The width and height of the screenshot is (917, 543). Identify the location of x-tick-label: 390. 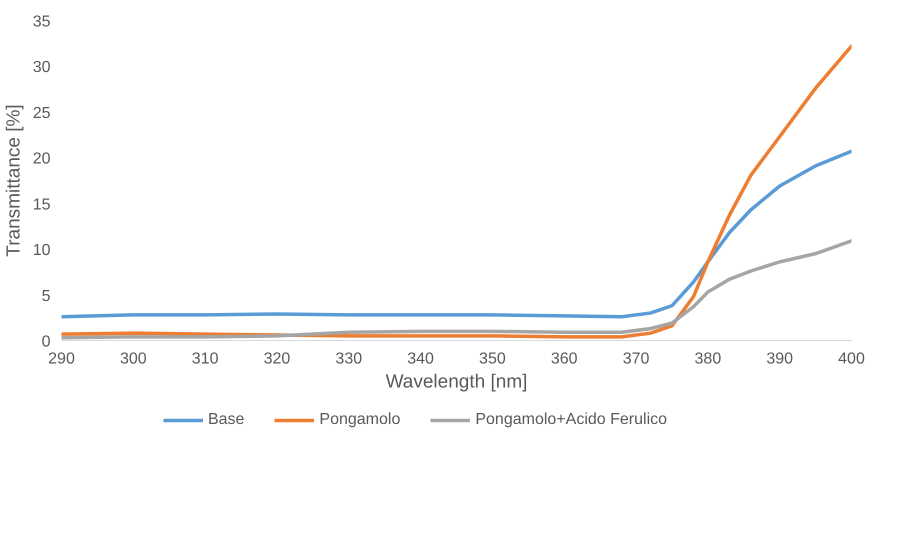
(780, 359).